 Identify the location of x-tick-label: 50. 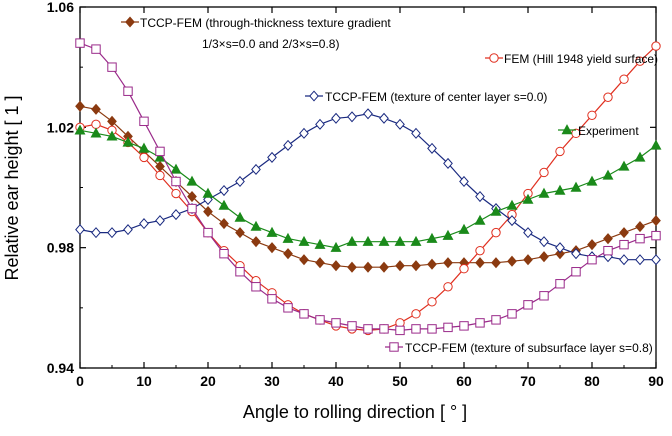
(400, 381).